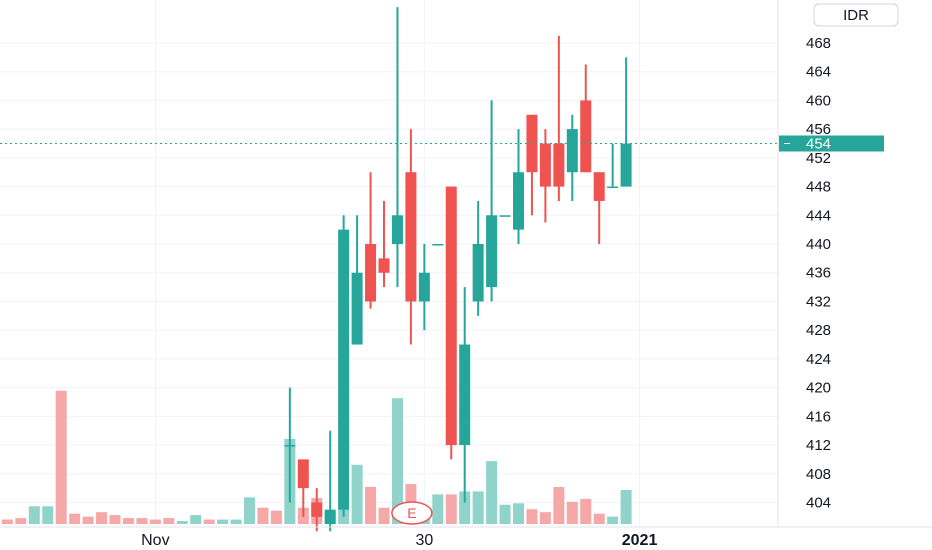 This screenshot has width=932, height=550. Describe the element at coordinates (818, 43) in the screenshot. I see `price-axis-label: 468` at that location.